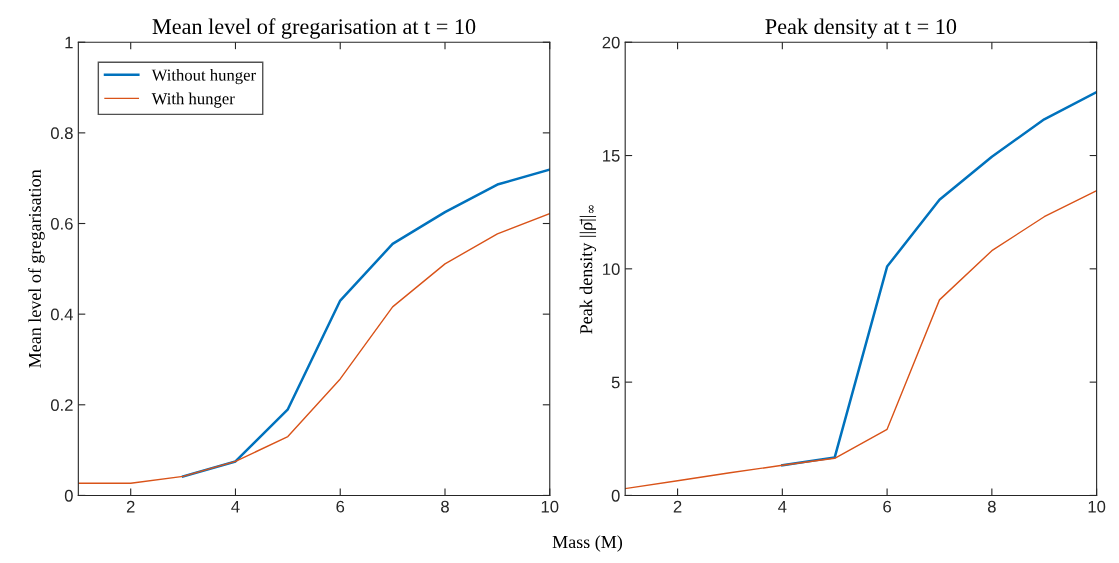  What do you see at coordinates (193, 100) in the screenshot?
I see `legend-label: With hunger` at bounding box center [193, 100].